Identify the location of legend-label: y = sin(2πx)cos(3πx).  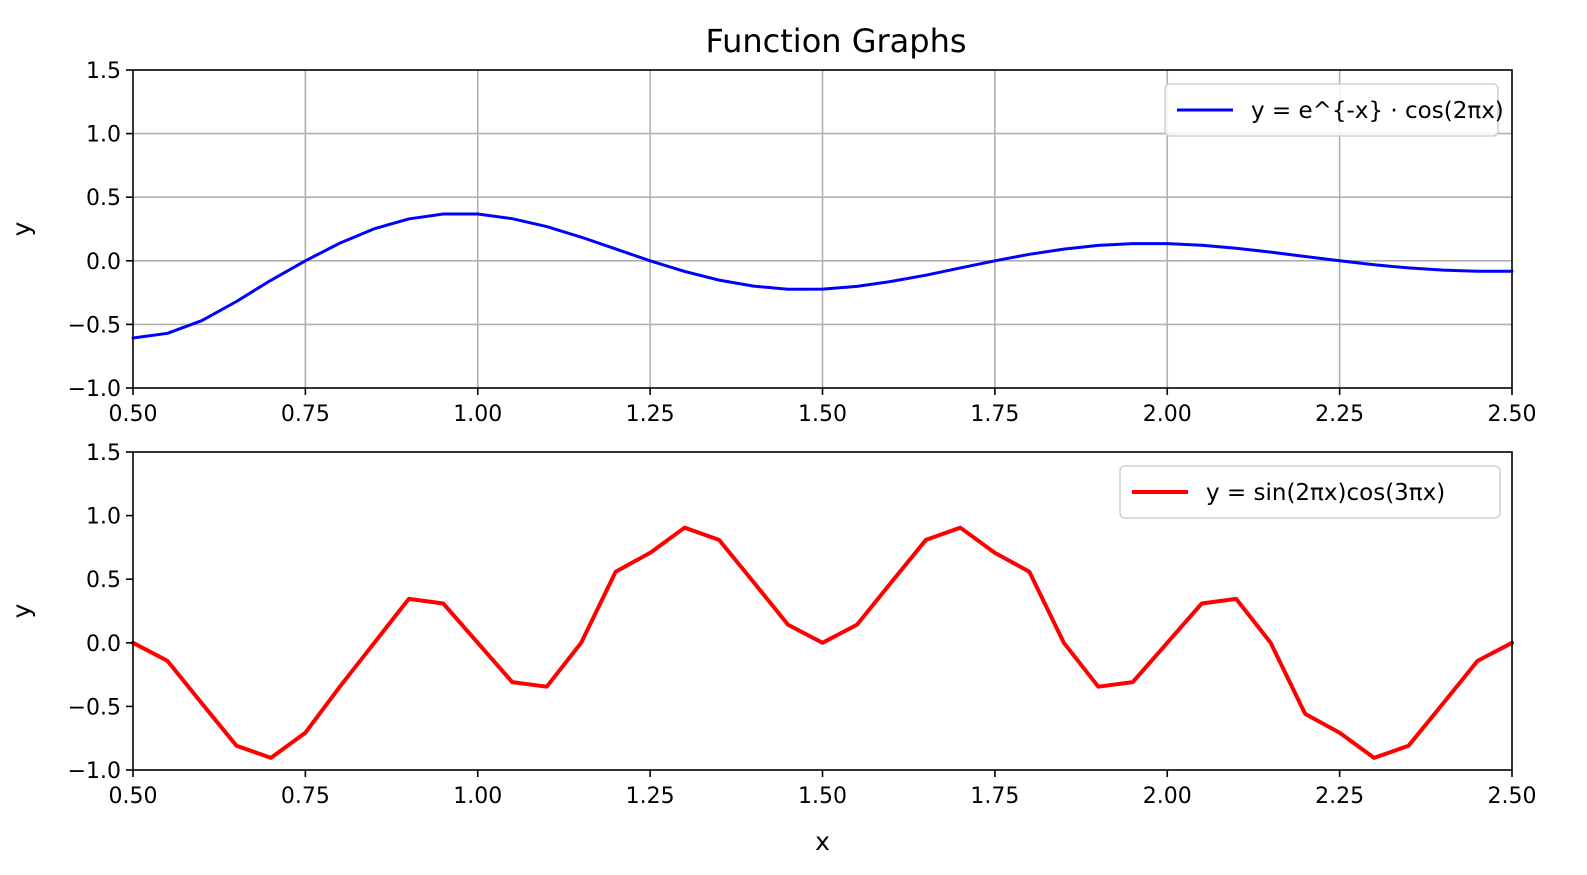
(1325, 493).